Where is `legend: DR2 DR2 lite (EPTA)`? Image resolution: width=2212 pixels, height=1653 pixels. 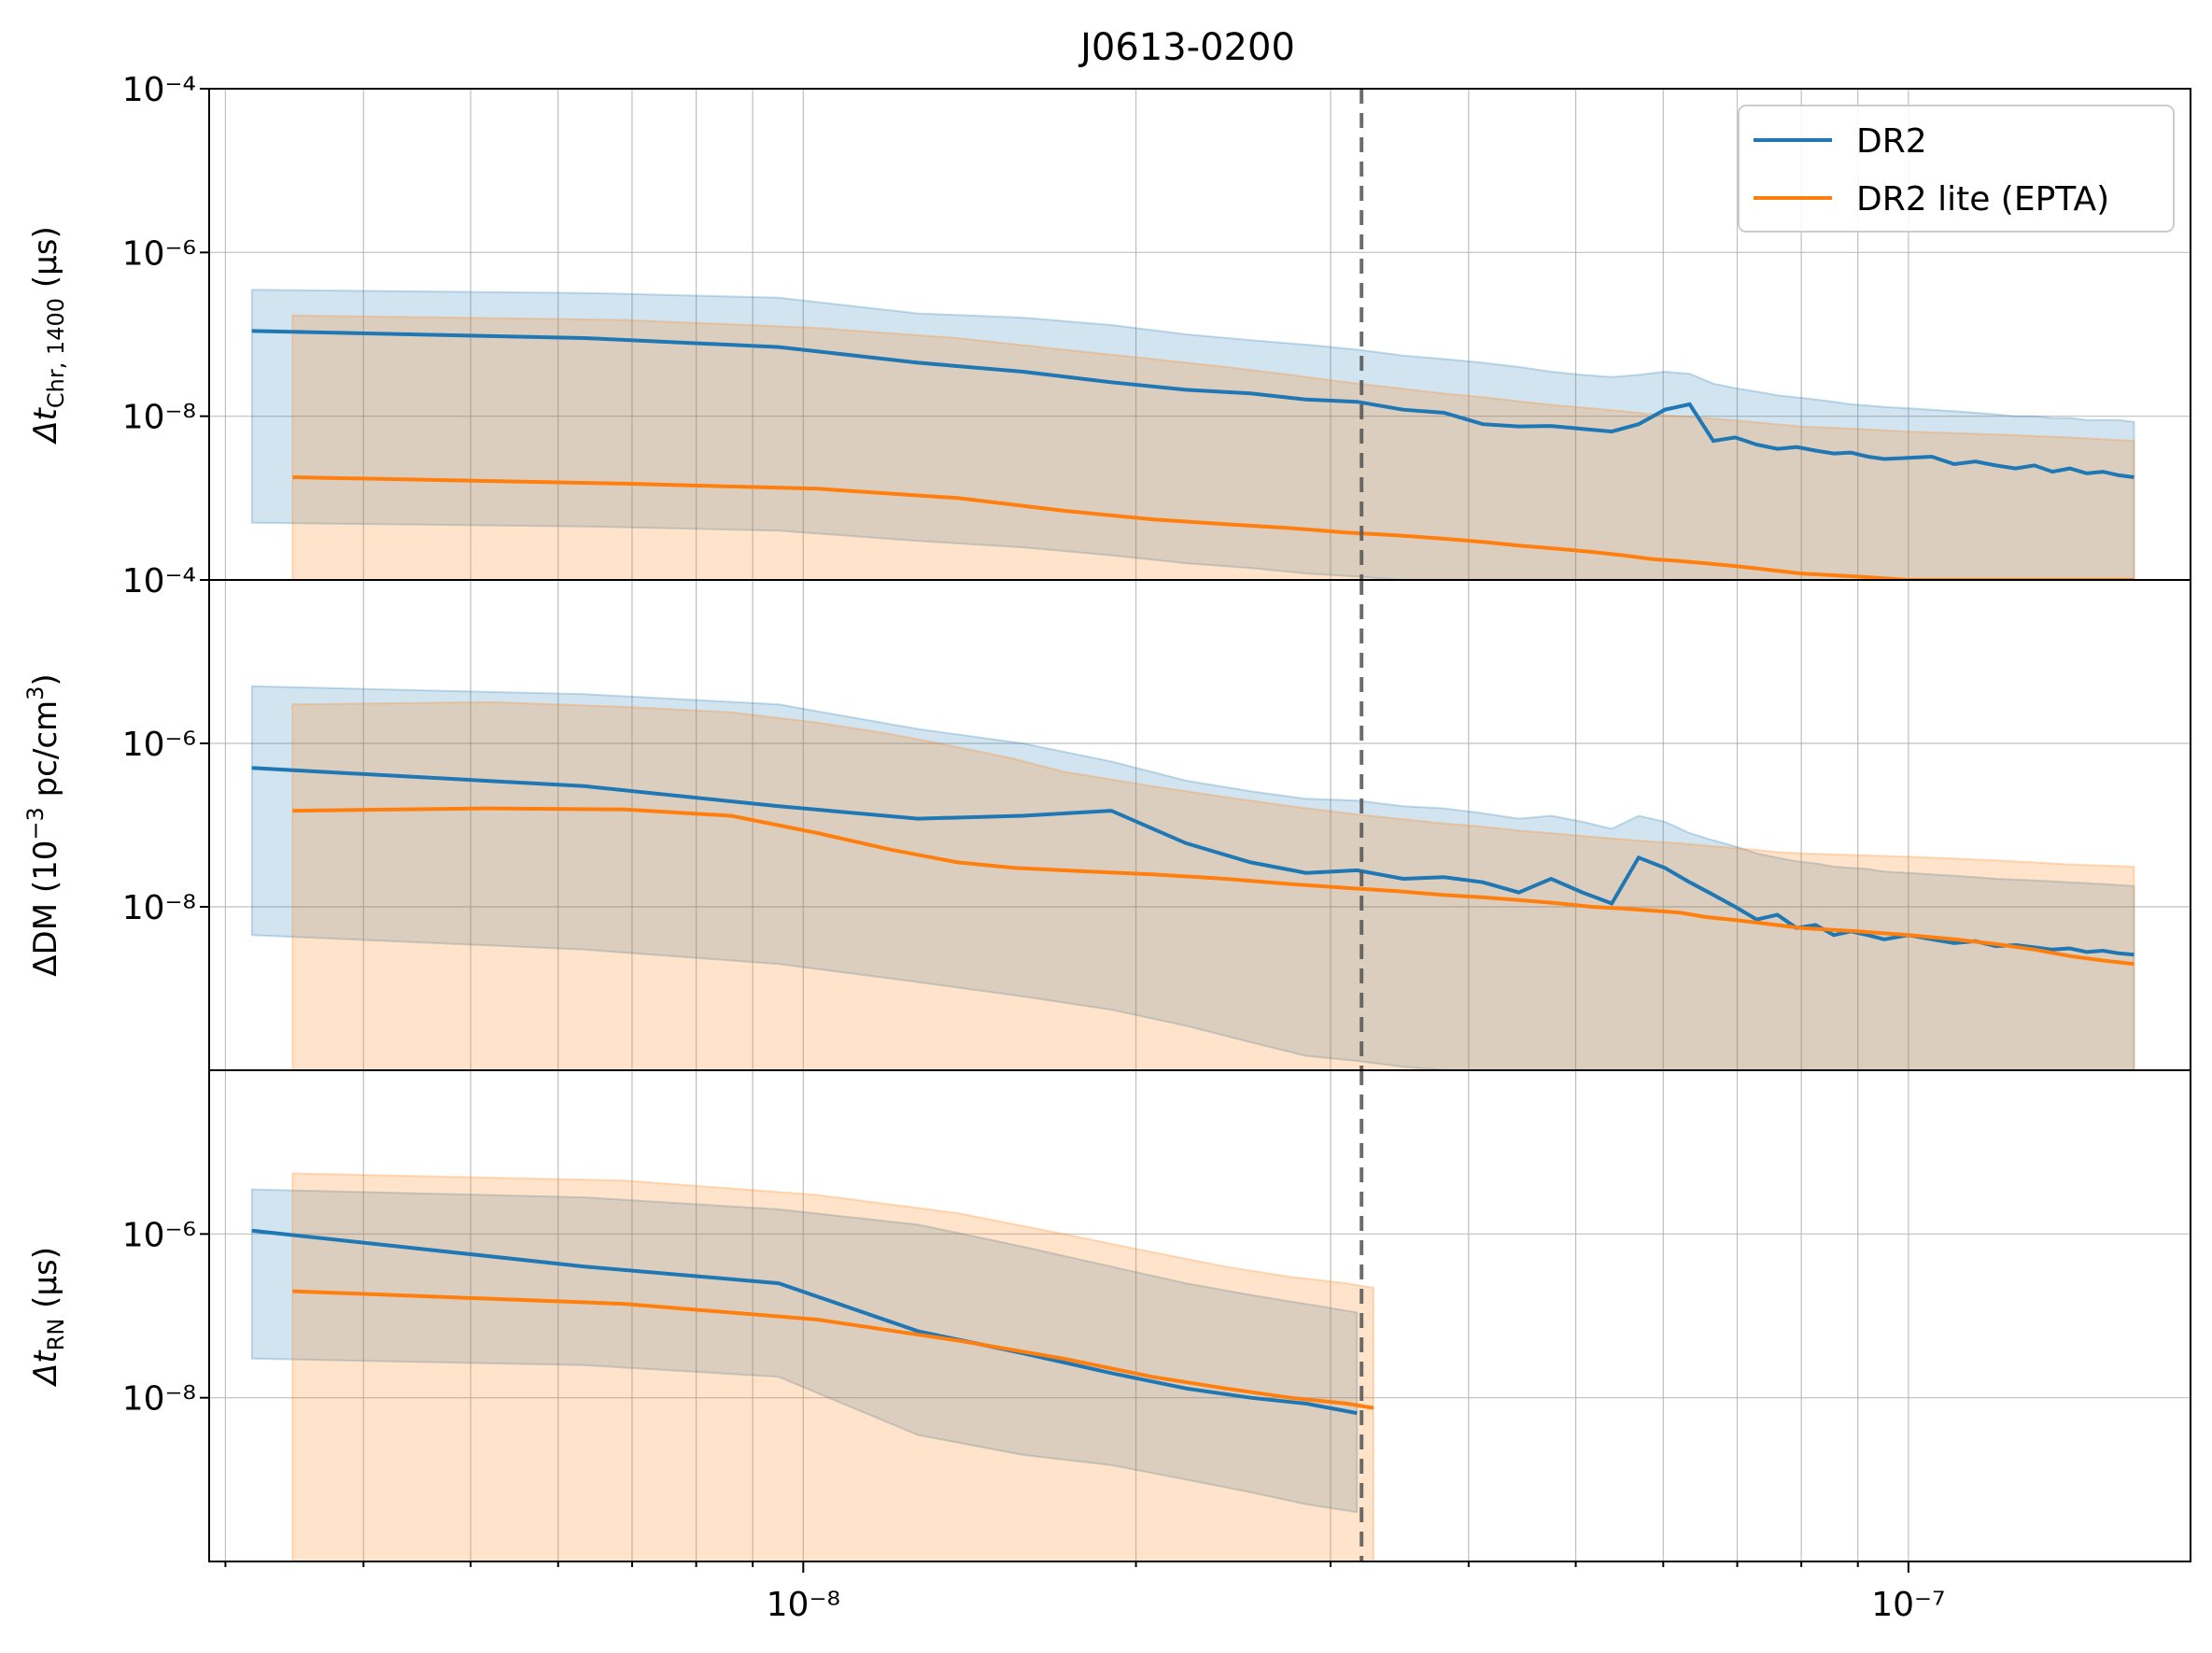
legend: DR2 DR2 lite (EPTA) is located at coordinates (1956, 169).